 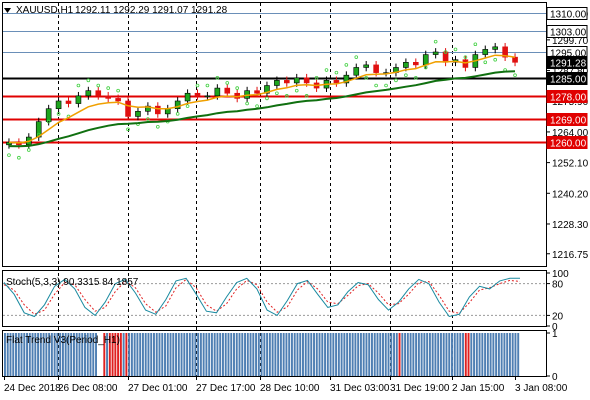 What do you see at coordinates (88, 388) in the screenshot?
I see `time-tick-label: 26 Dec 08:00` at bounding box center [88, 388].